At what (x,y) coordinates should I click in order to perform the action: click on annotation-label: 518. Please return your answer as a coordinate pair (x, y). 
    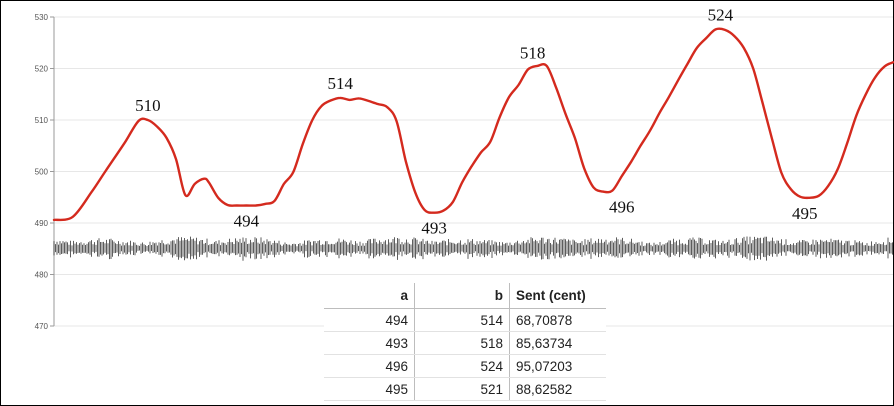
    Looking at the image, I should click on (533, 52).